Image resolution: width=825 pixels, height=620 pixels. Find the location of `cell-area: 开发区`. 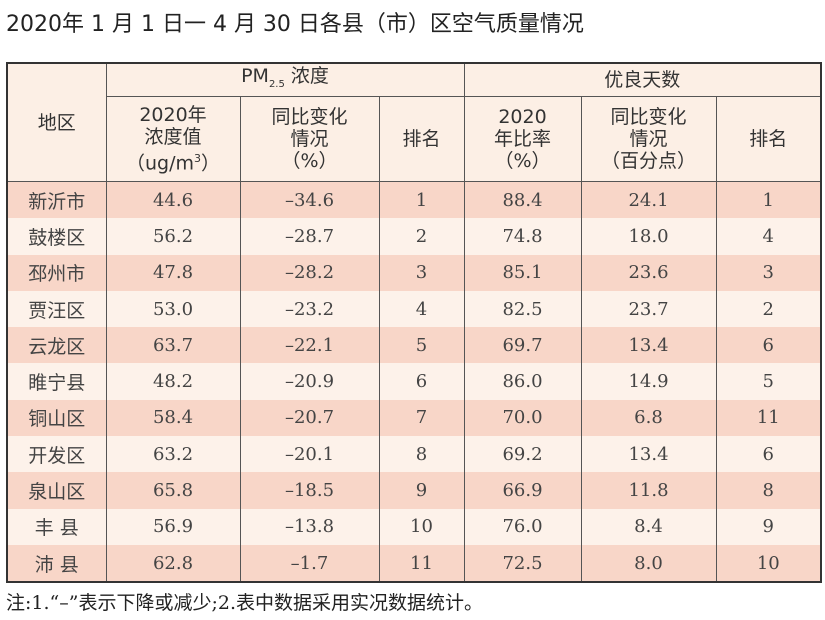

cell-area: 开发区 is located at coordinates (56, 454).